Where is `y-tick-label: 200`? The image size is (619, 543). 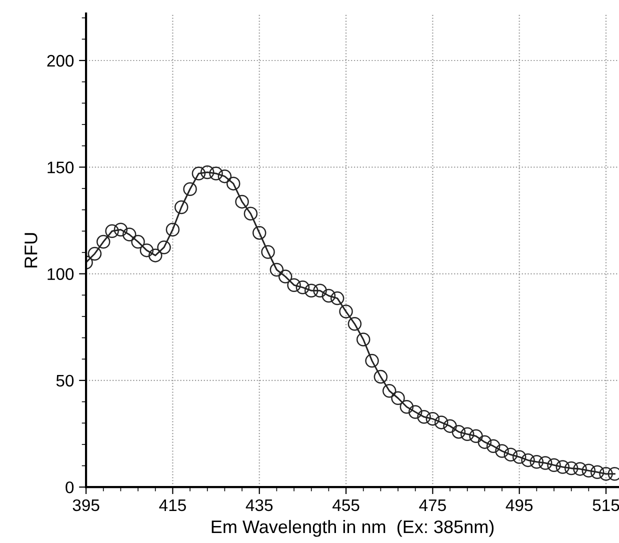
y-tick-label: 200 is located at coordinates (60, 60).